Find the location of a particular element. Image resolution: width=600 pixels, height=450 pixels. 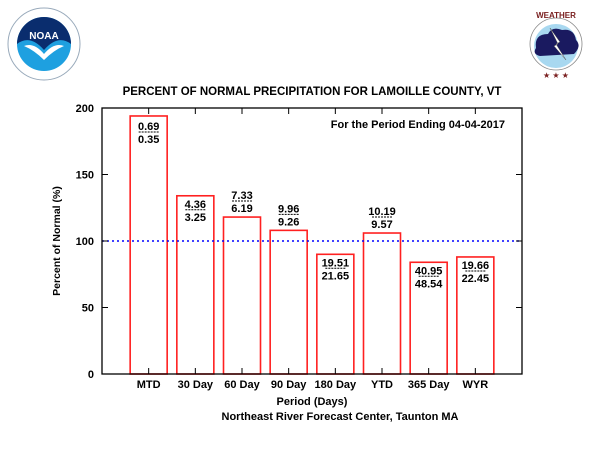

x-axis-label: Period (Days) is located at coordinates (312, 402).